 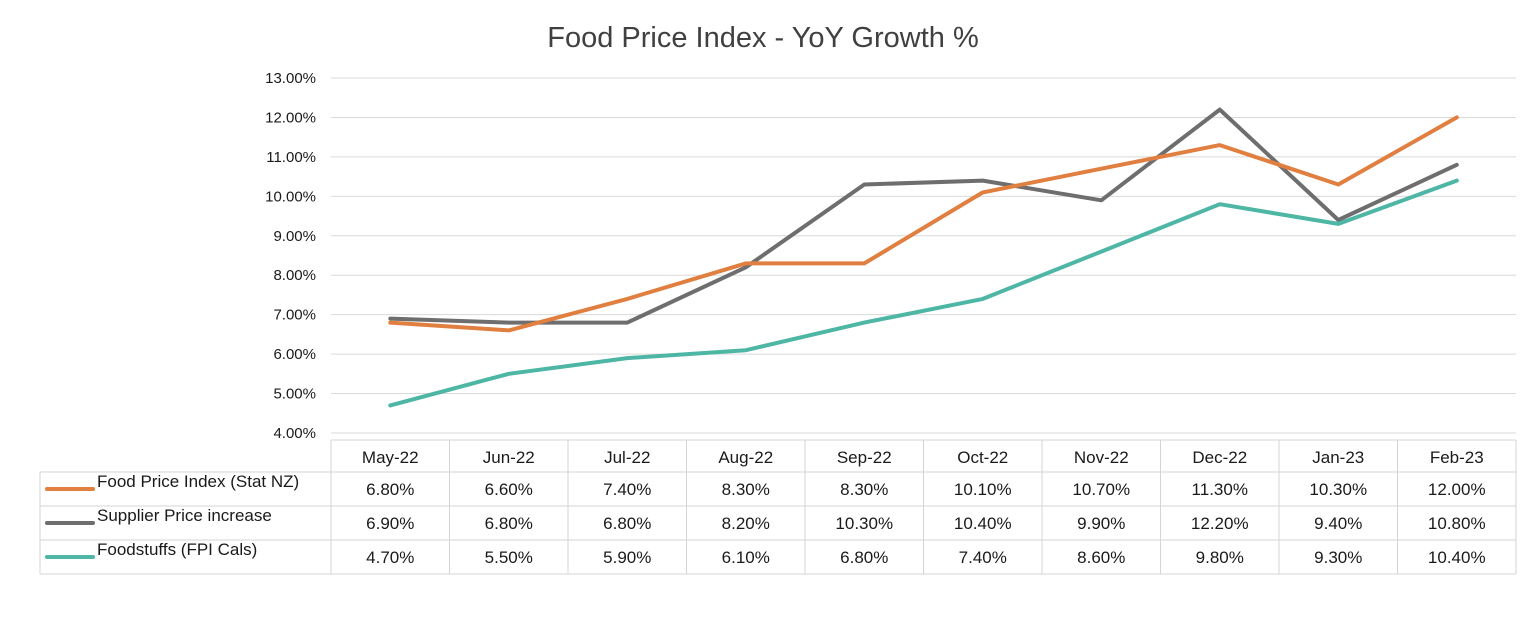 What do you see at coordinates (390, 557) in the screenshot?
I see `data-label: 4.70%` at bounding box center [390, 557].